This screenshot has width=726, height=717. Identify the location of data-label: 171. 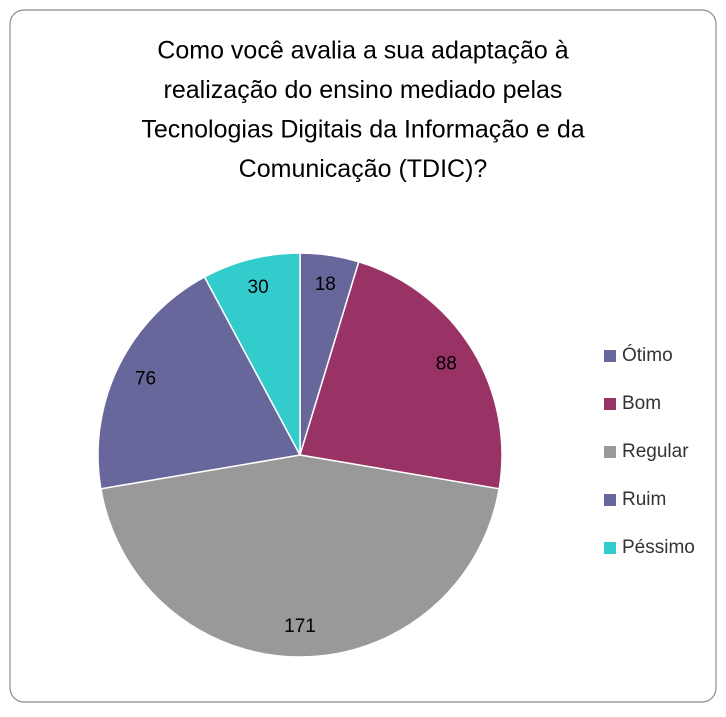
(300, 626).